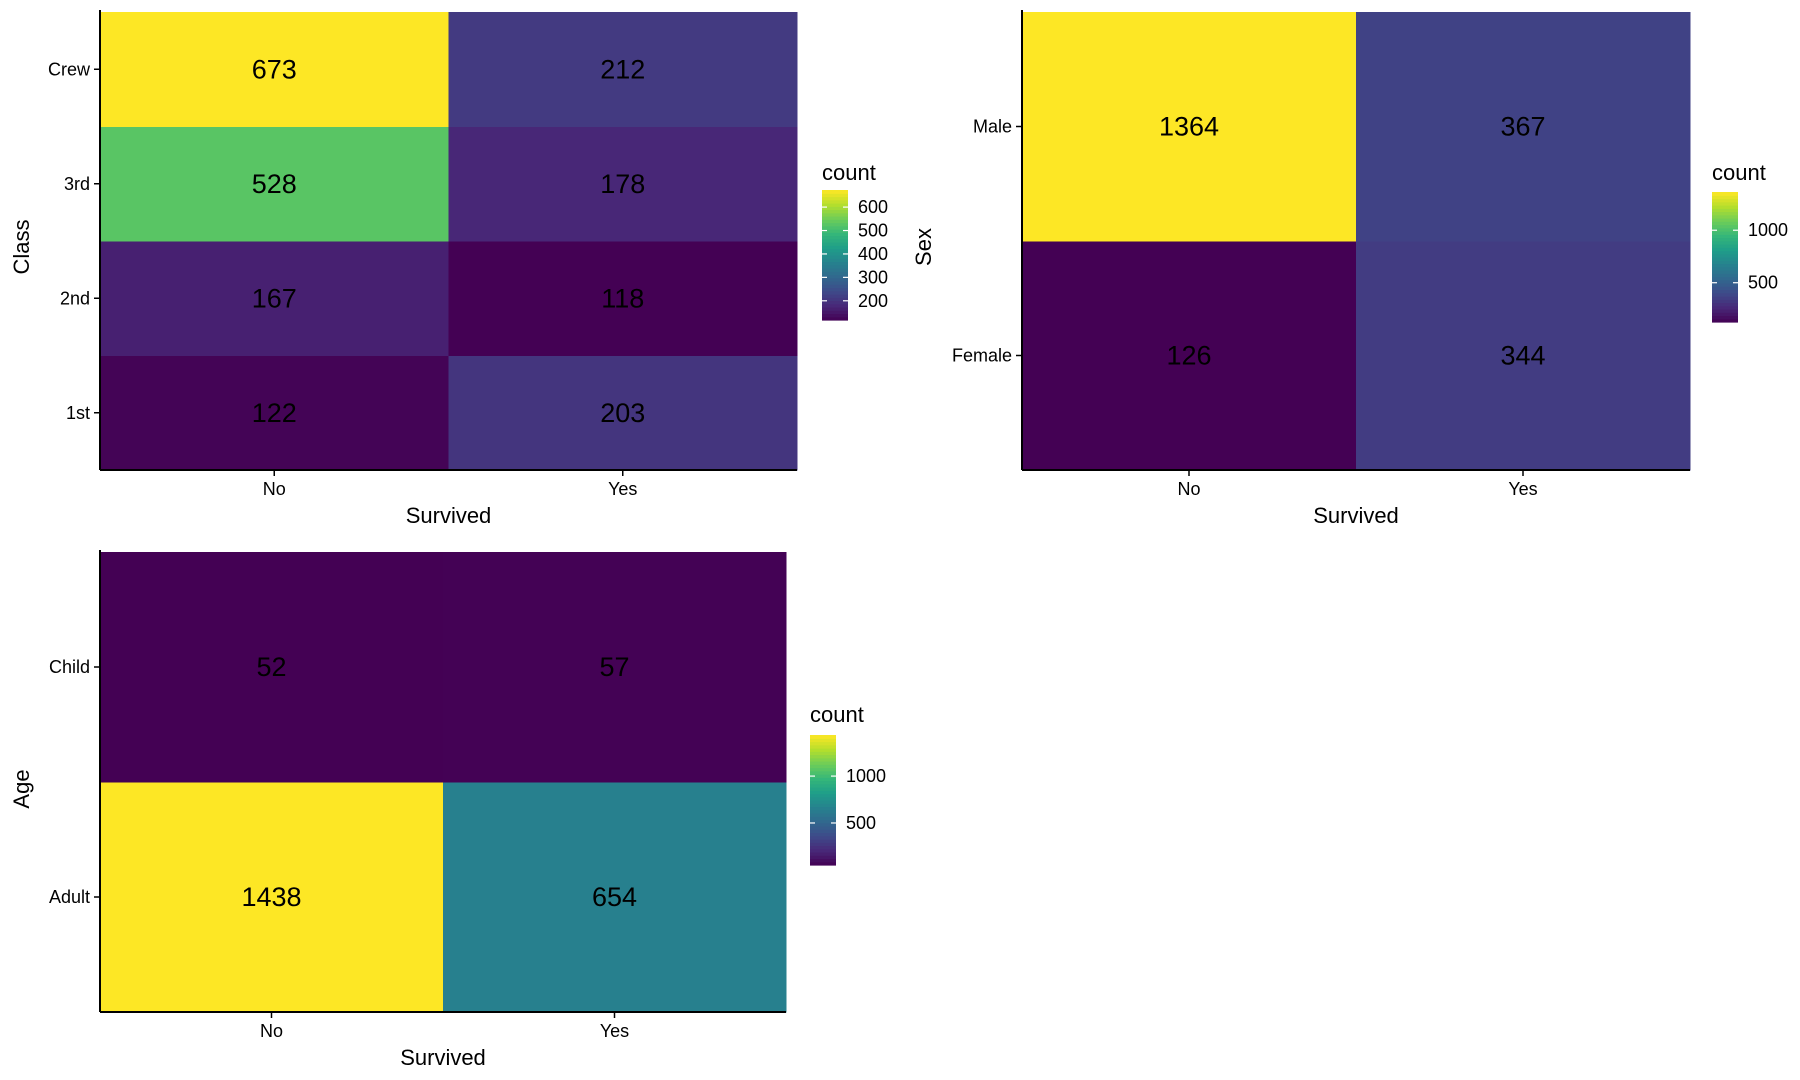 The width and height of the screenshot is (1800, 1080). What do you see at coordinates (622, 413) in the screenshot?
I see `cell-value-label: 203` at bounding box center [622, 413].